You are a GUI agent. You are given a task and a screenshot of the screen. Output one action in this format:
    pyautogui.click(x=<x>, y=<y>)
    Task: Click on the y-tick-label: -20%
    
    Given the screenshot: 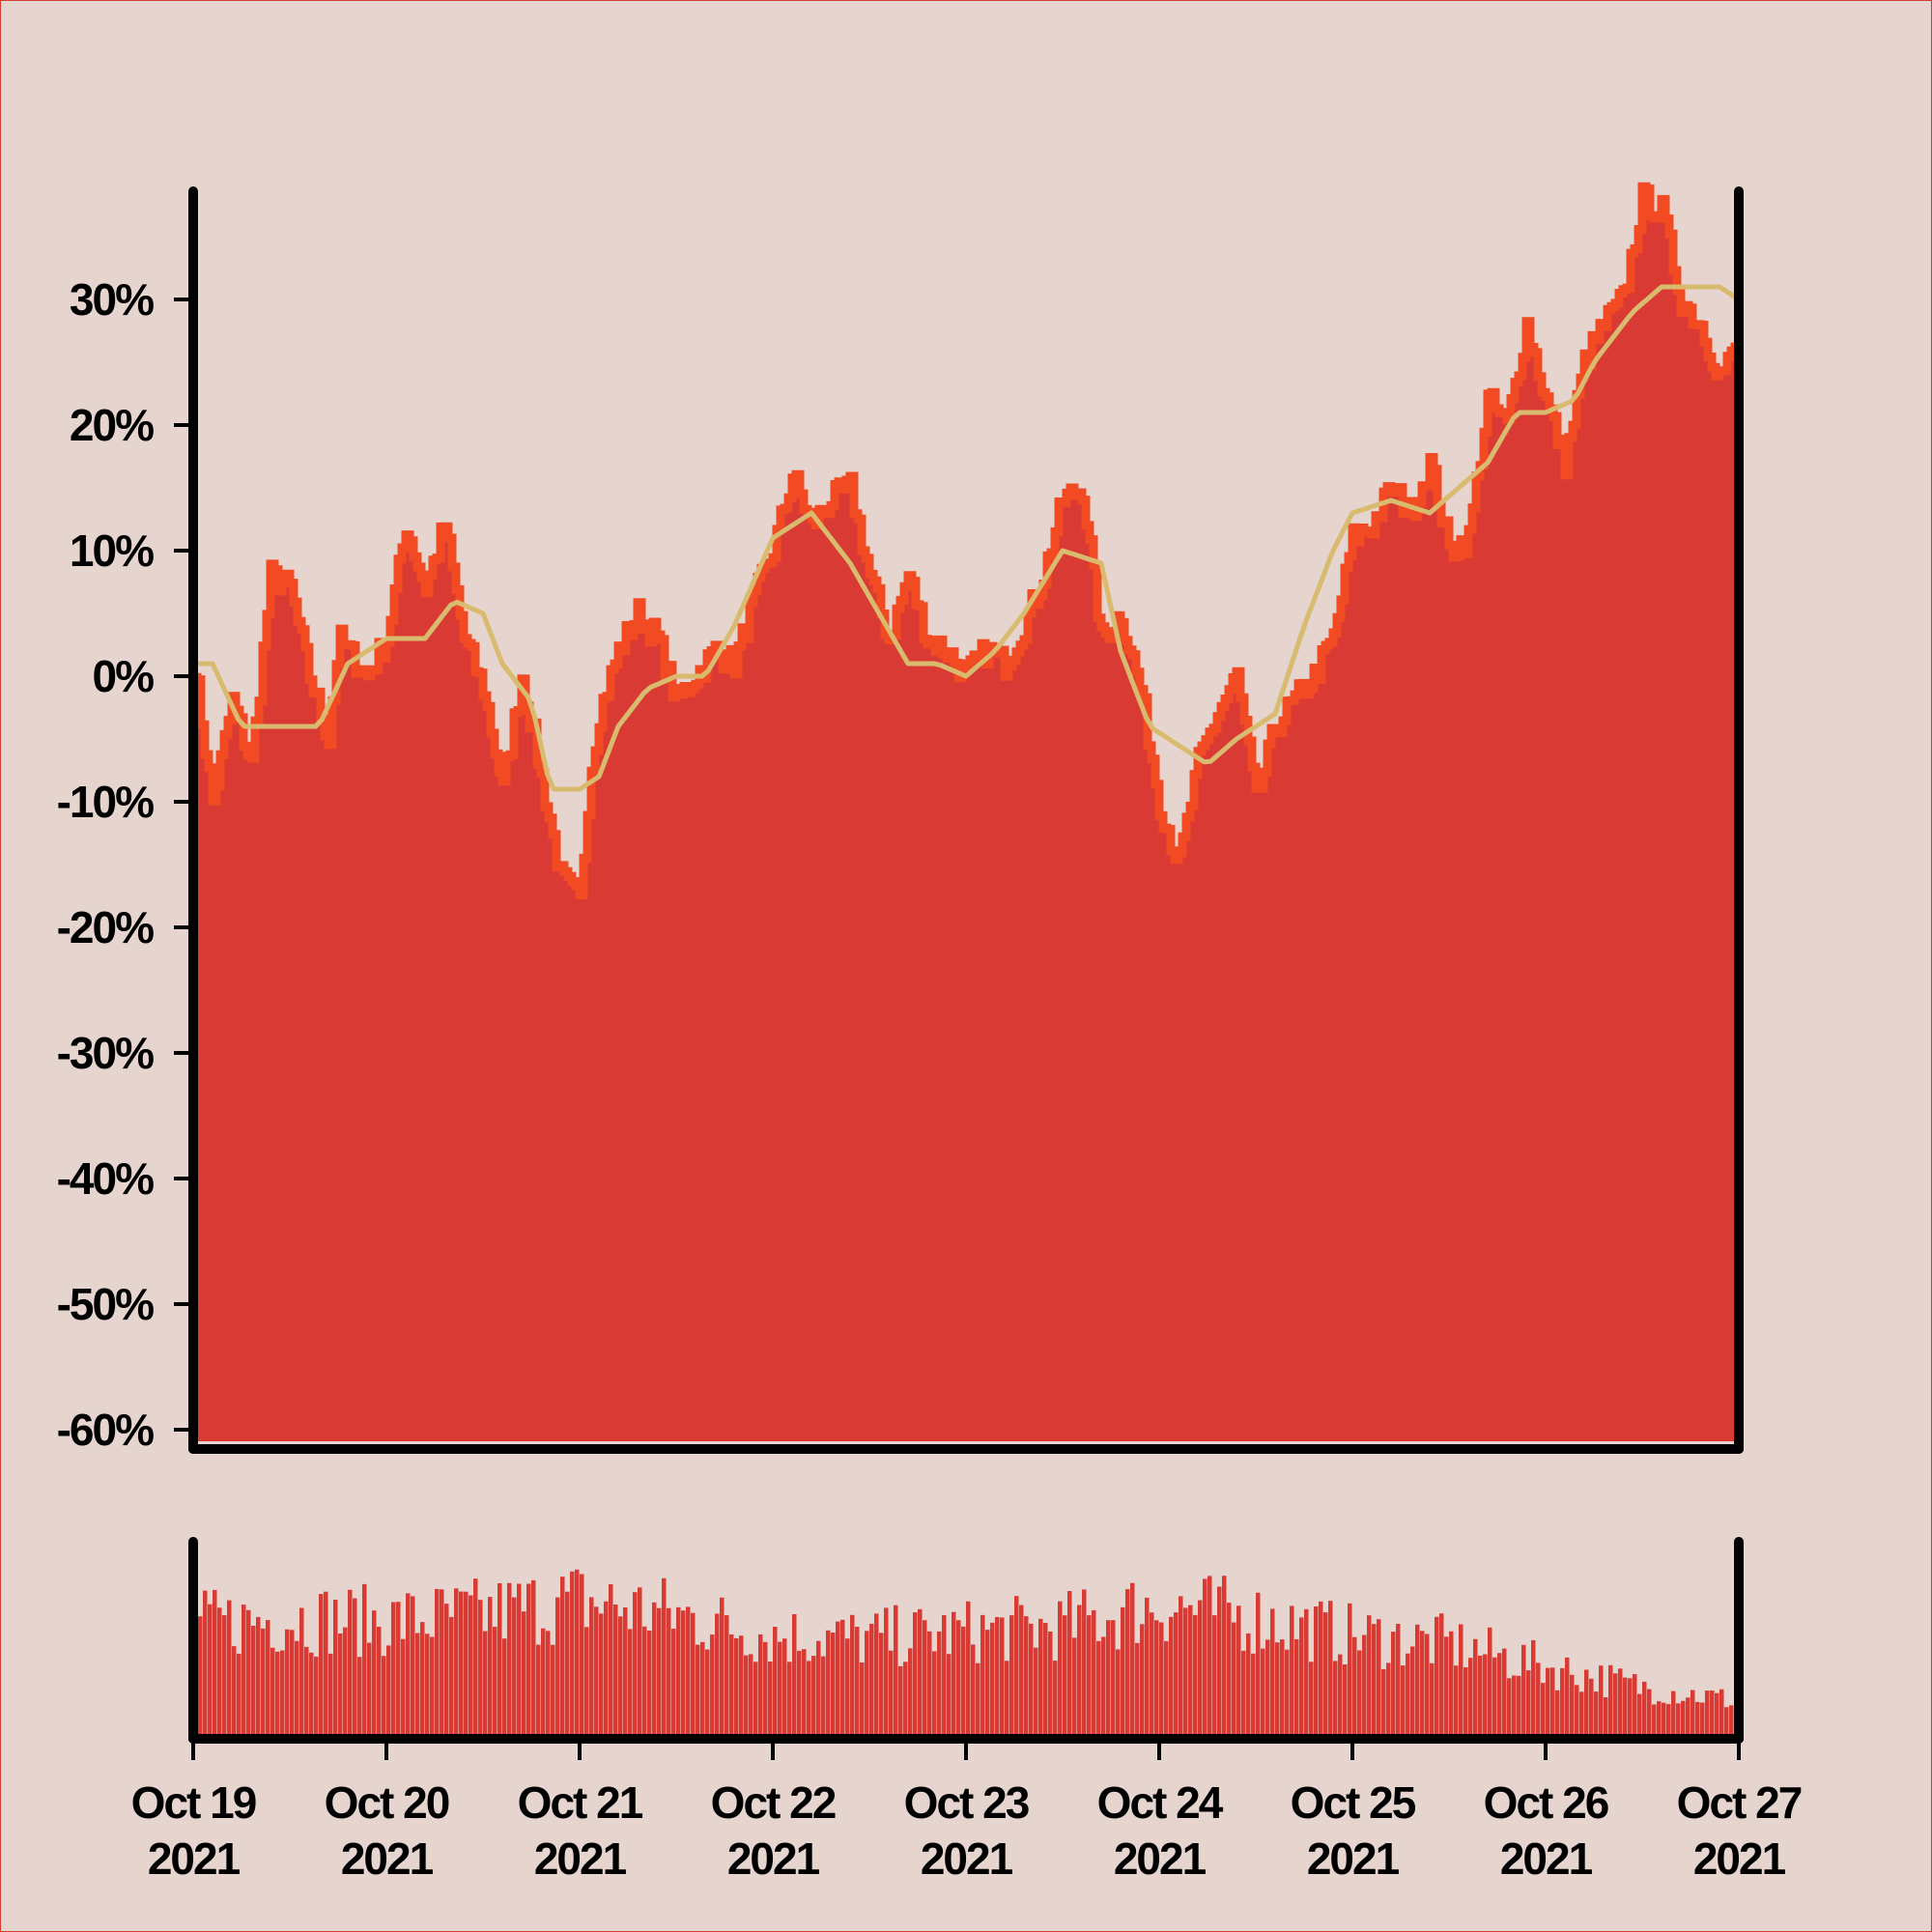 What is the action you would take?
    pyautogui.click(x=105, y=927)
    